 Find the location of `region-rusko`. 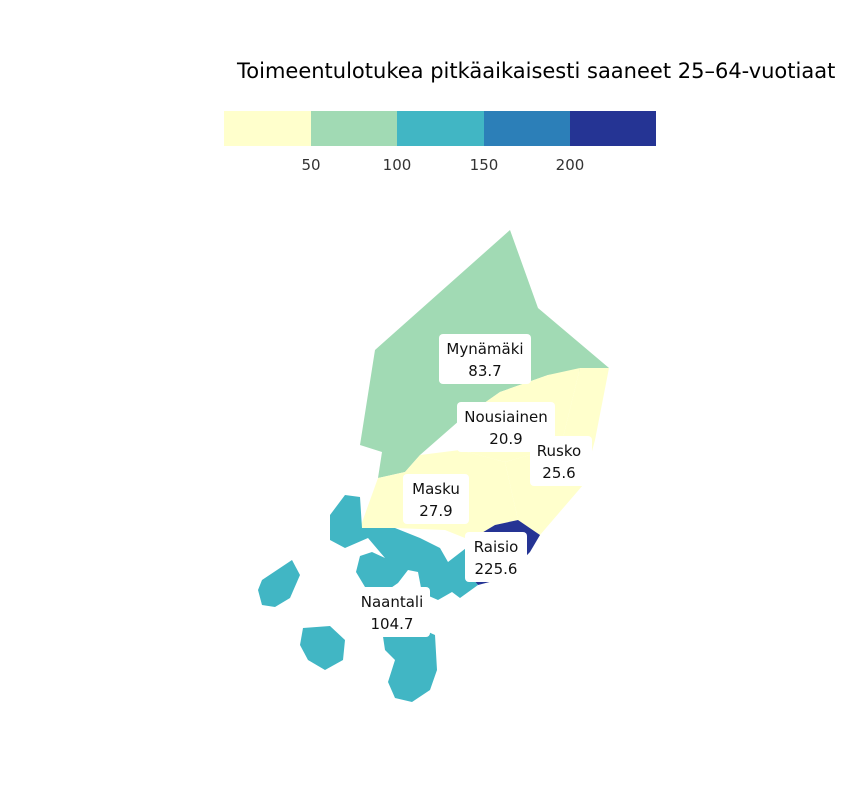

region-rusko is located at coordinates (557, 451).